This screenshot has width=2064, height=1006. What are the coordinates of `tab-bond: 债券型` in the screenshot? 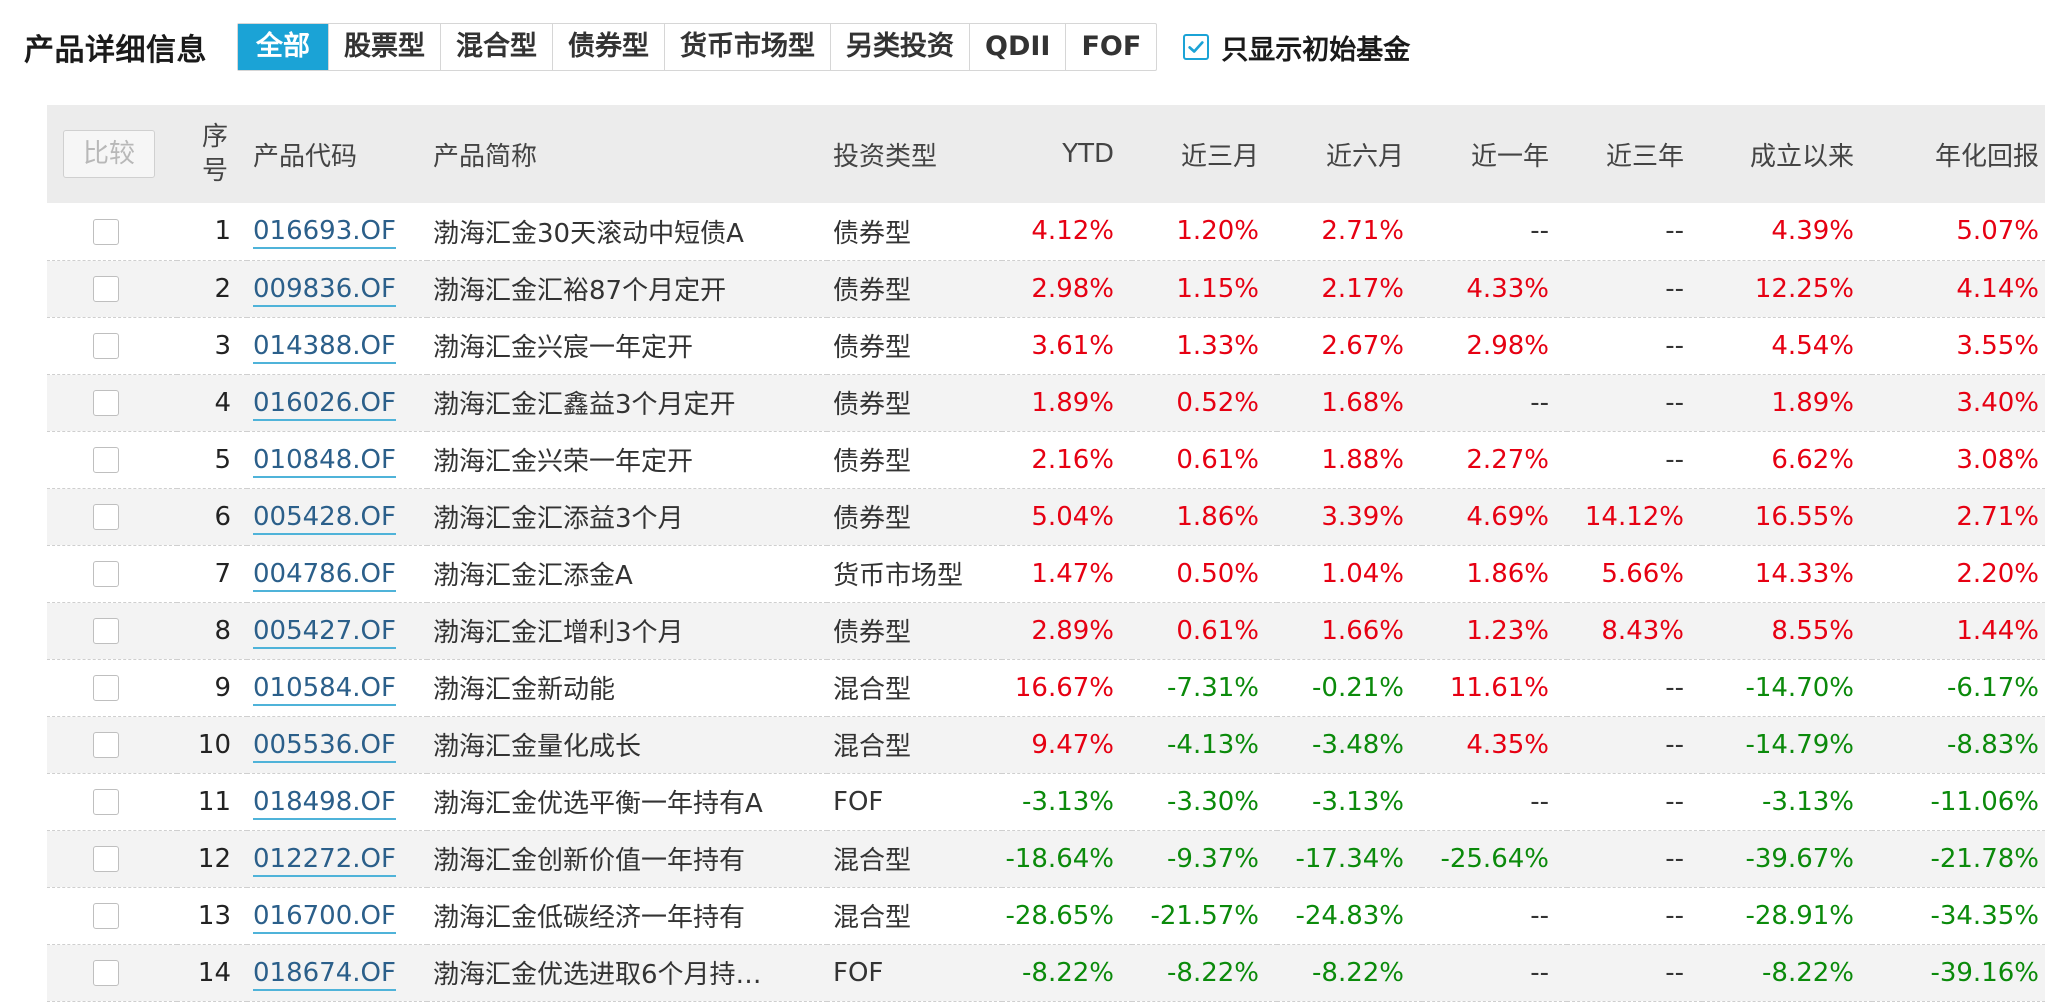 It's located at (608, 47).